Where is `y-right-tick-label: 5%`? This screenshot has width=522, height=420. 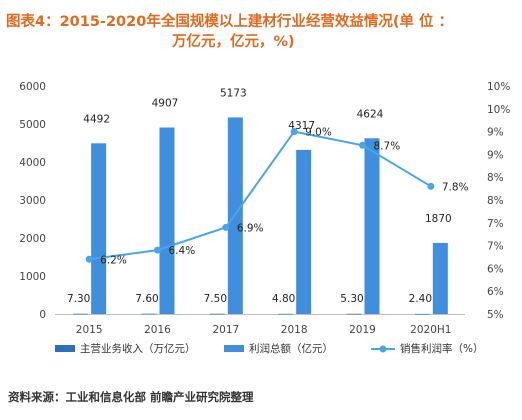
y-right-tick-label: 5% is located at coordinates (495, 315).